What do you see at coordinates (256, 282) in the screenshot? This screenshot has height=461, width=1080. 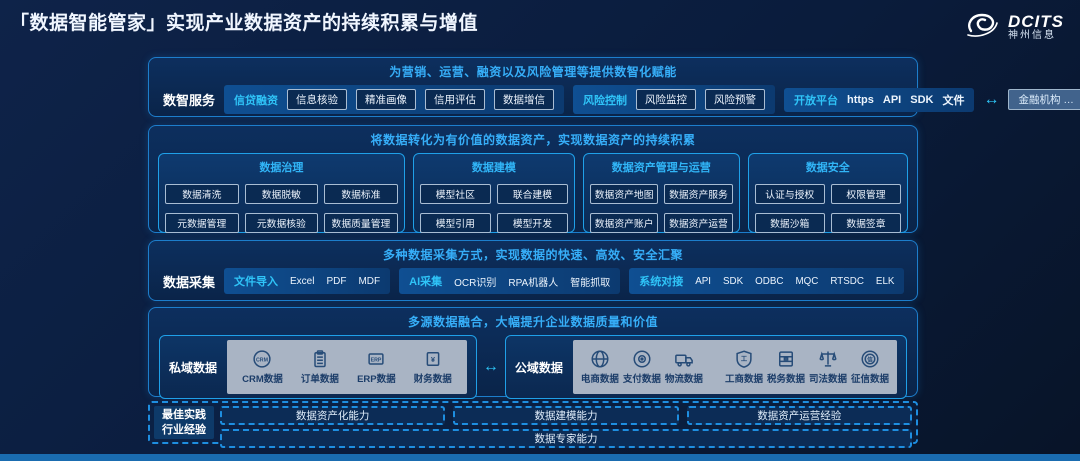 I see `file-import-label: 文件导入` at bounding box center [256, 282].